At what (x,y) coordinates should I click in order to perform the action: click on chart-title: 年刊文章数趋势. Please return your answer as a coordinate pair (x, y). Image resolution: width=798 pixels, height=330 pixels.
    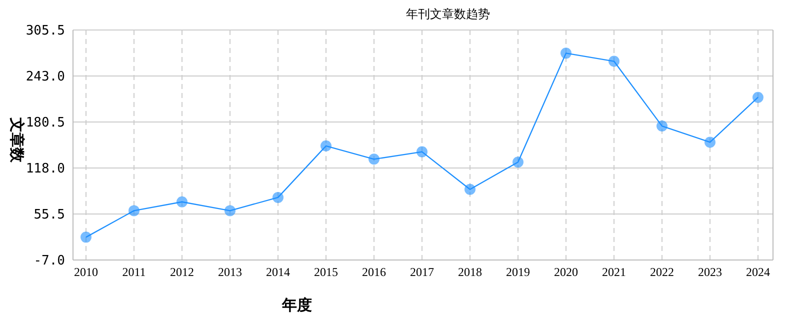
    Looking at the image, I should click on (448, 14).